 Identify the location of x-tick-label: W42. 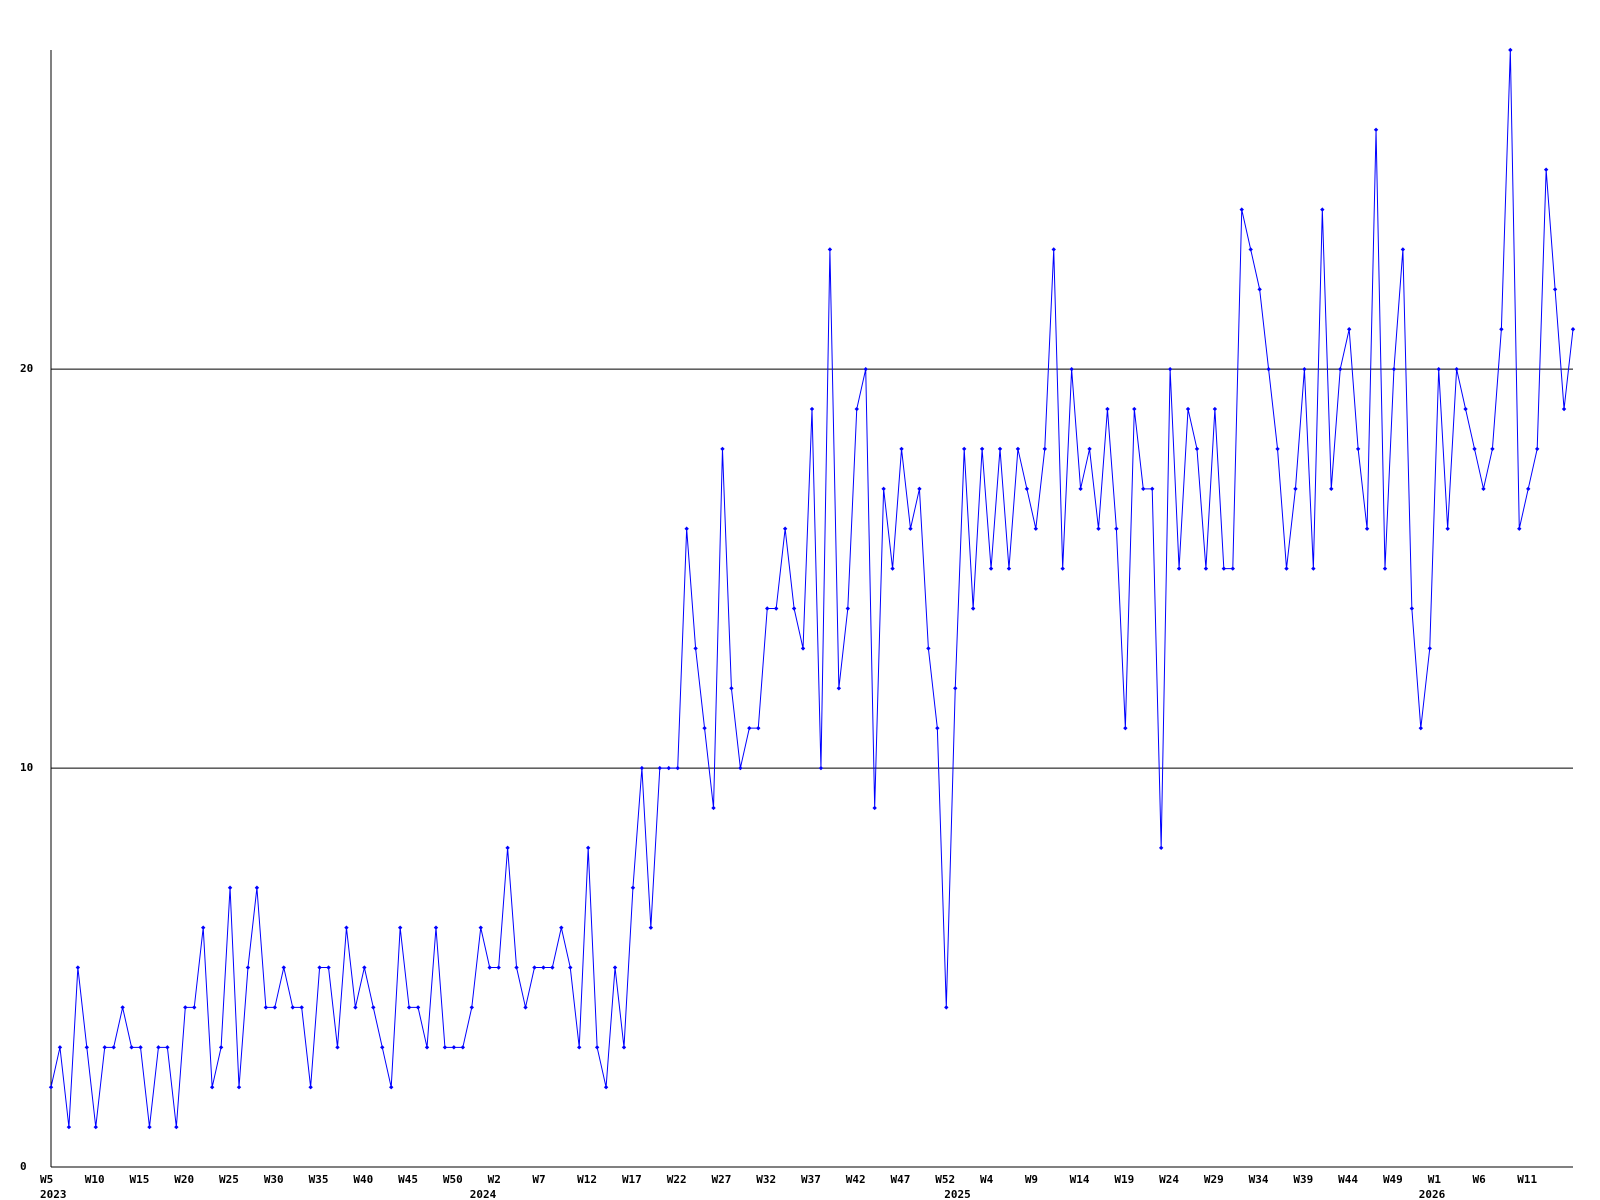
(856, 1179).